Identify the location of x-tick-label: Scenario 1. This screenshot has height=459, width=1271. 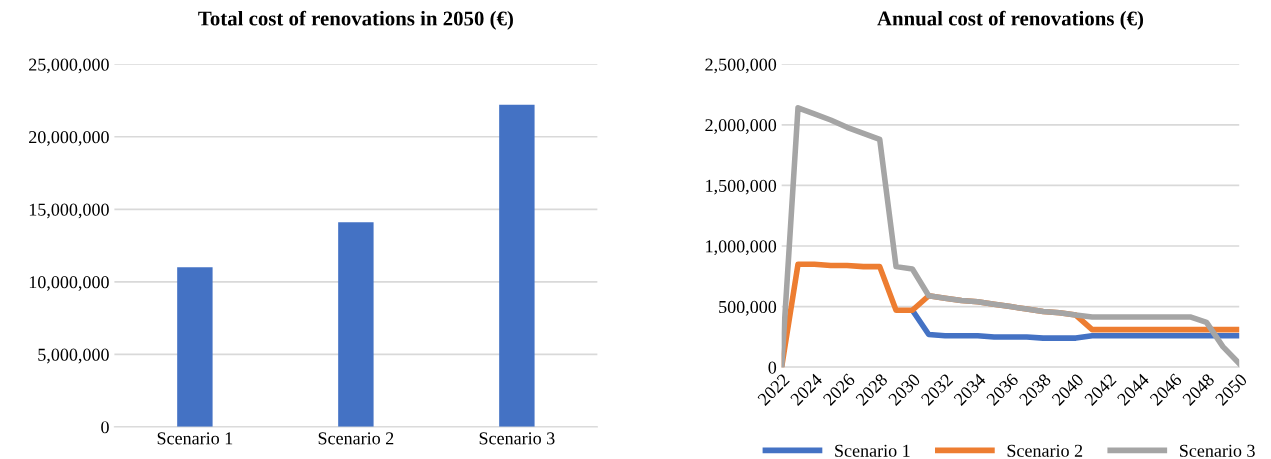
(195, 438).